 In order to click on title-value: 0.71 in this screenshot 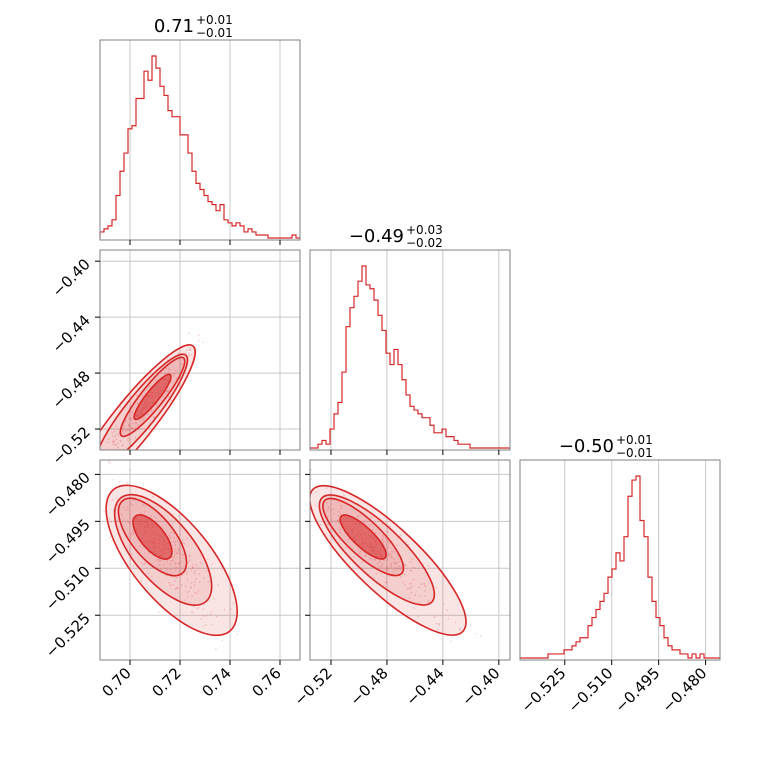, I will do `click(174, 26)`.